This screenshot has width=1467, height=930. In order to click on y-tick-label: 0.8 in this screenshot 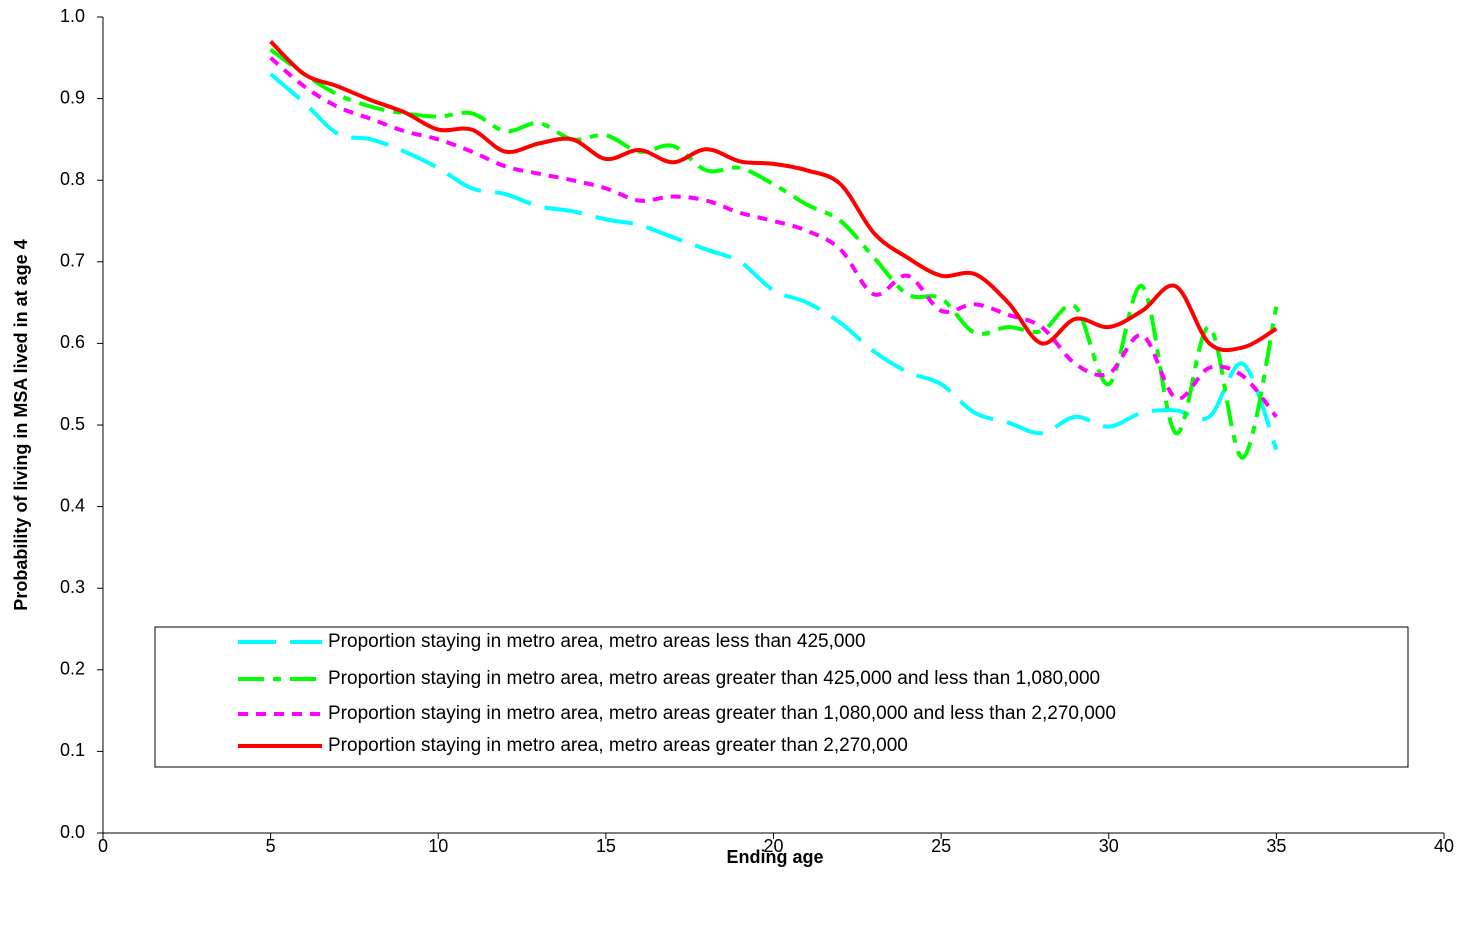, I will do `click(72, 179)`.